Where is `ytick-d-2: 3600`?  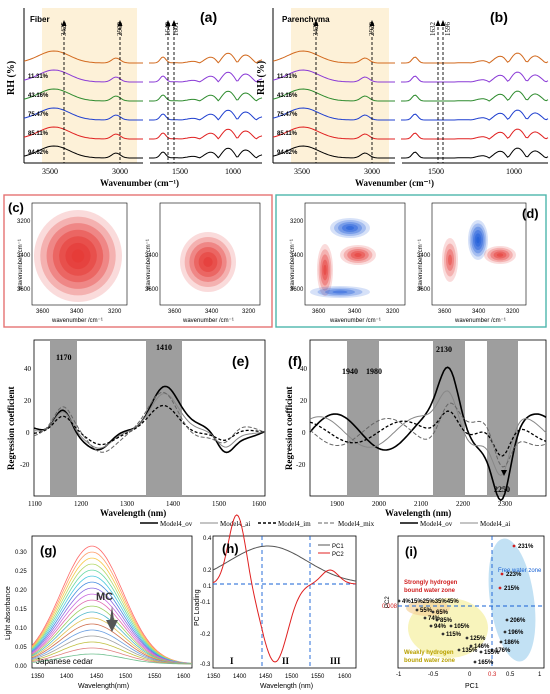
ytick-d-2: 3600 is located at coordinates (297, 290).